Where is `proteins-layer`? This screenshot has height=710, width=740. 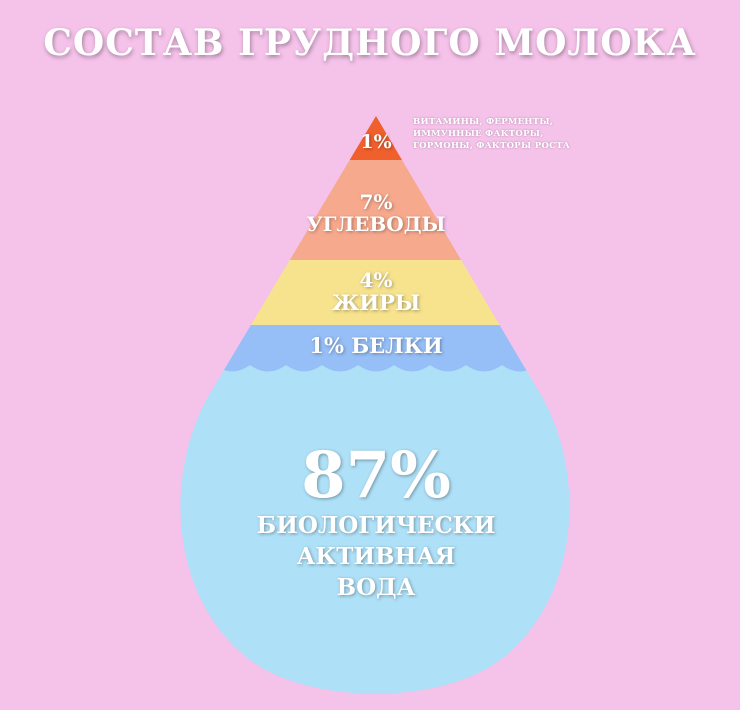
proteins-layer is located at coordinates (375, 348).